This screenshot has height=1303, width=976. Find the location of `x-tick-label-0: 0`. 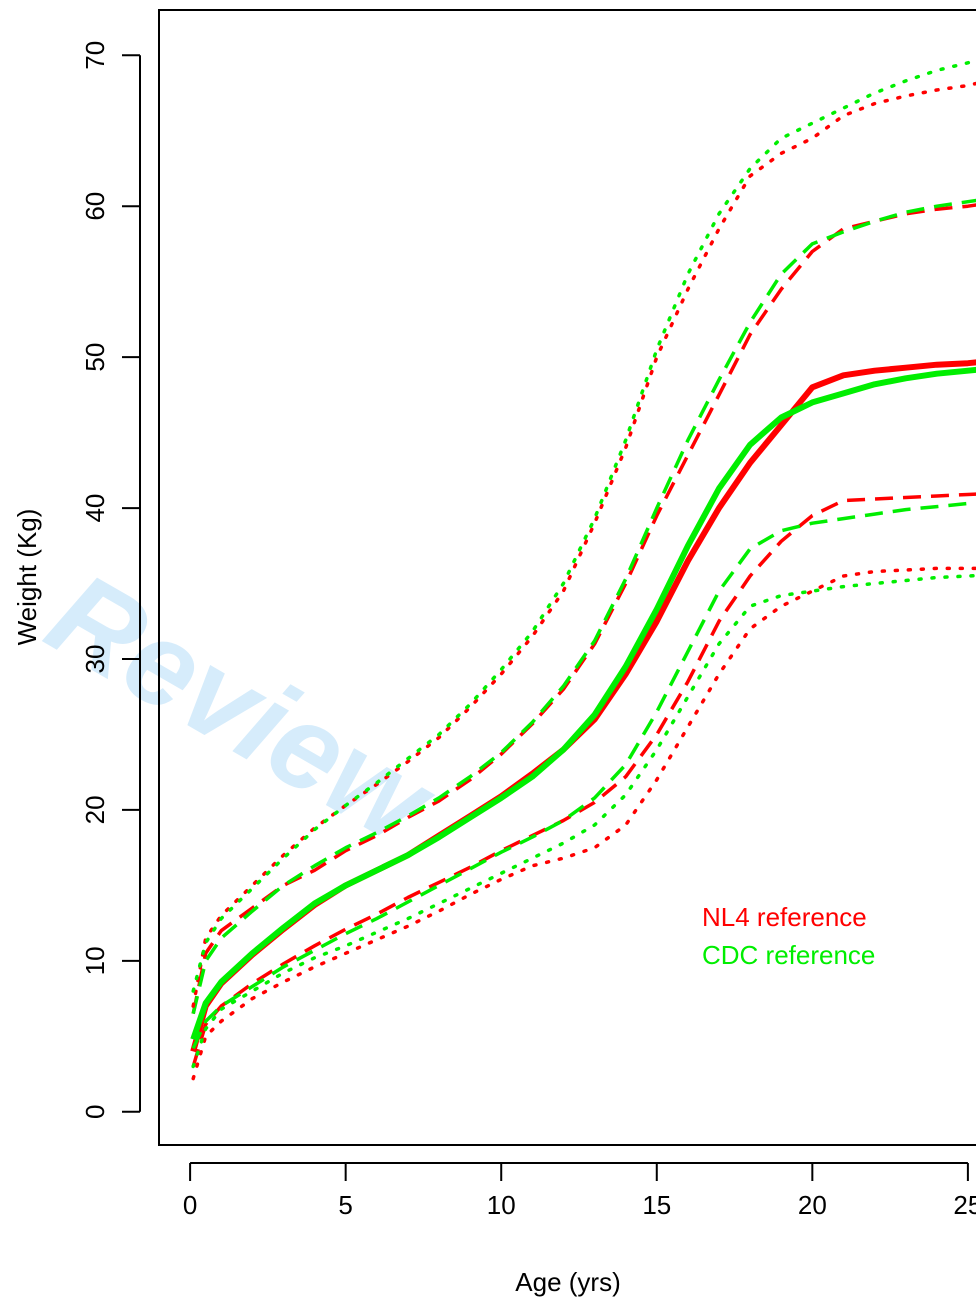

x-tick-label-0: 0 is located at coordinates (190, 1205).